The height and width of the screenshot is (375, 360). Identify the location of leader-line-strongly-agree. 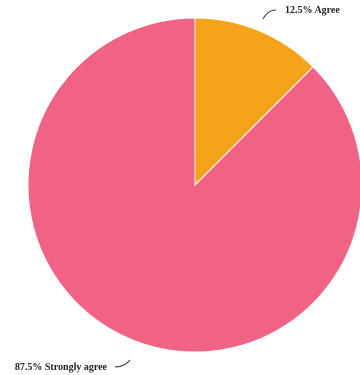
(122, 363).